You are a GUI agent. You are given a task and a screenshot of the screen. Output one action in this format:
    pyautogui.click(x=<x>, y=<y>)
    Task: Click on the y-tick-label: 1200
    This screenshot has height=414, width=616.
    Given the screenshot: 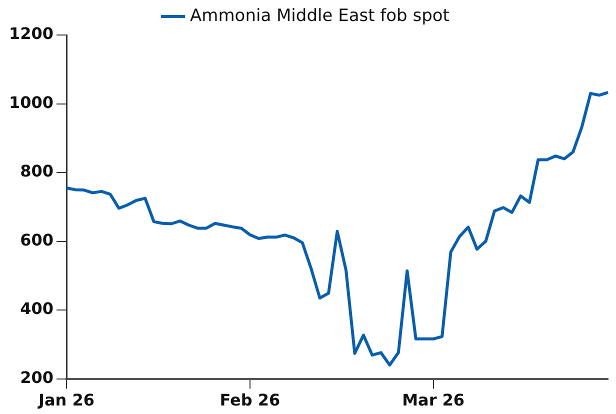 What is the action you would take?
    pyautogui.click(x=31, y=34)
    